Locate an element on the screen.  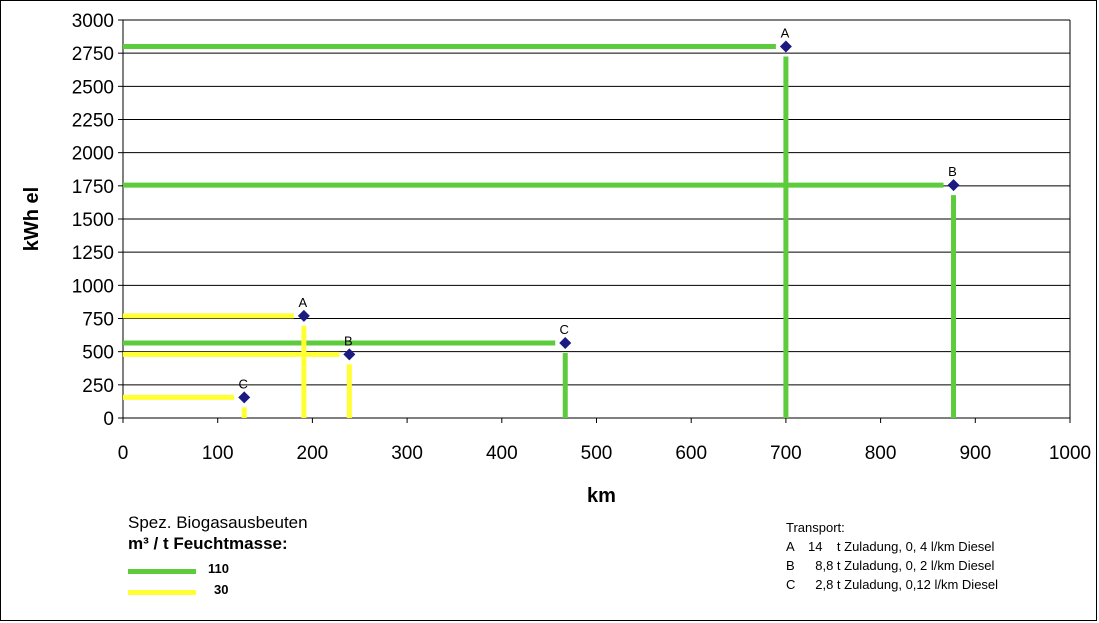
x-tick-label: 400 is located at coordinates (502, 453).